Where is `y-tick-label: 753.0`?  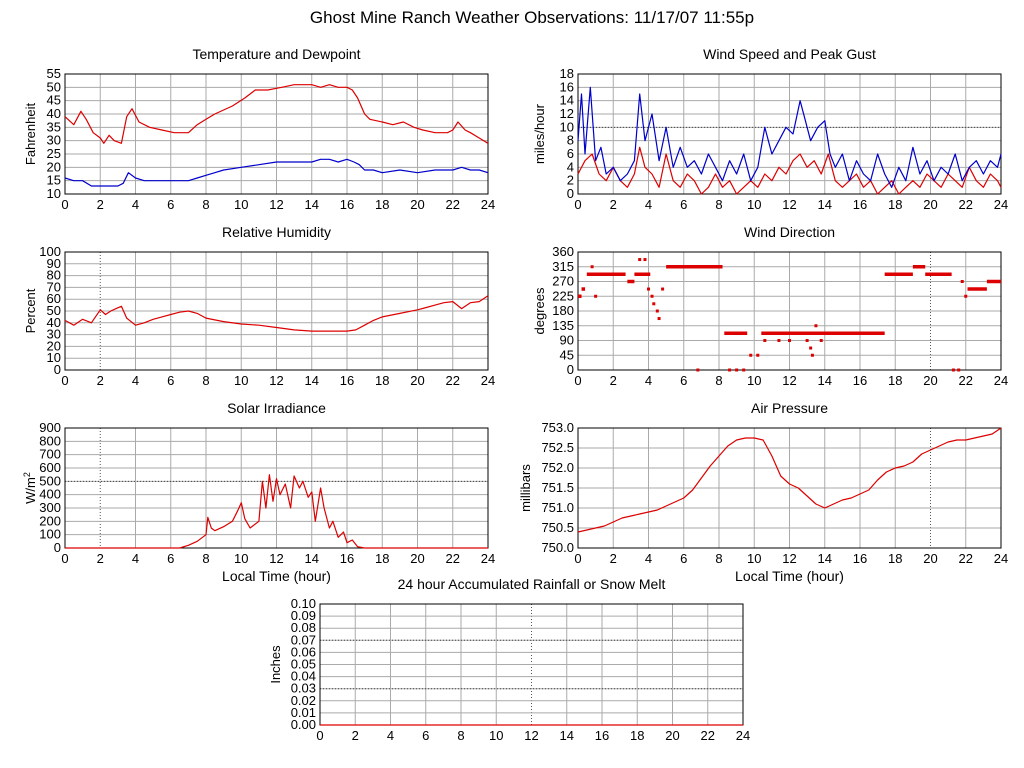 y-tick-label: 753.0 is located at coordinates (557, 427).